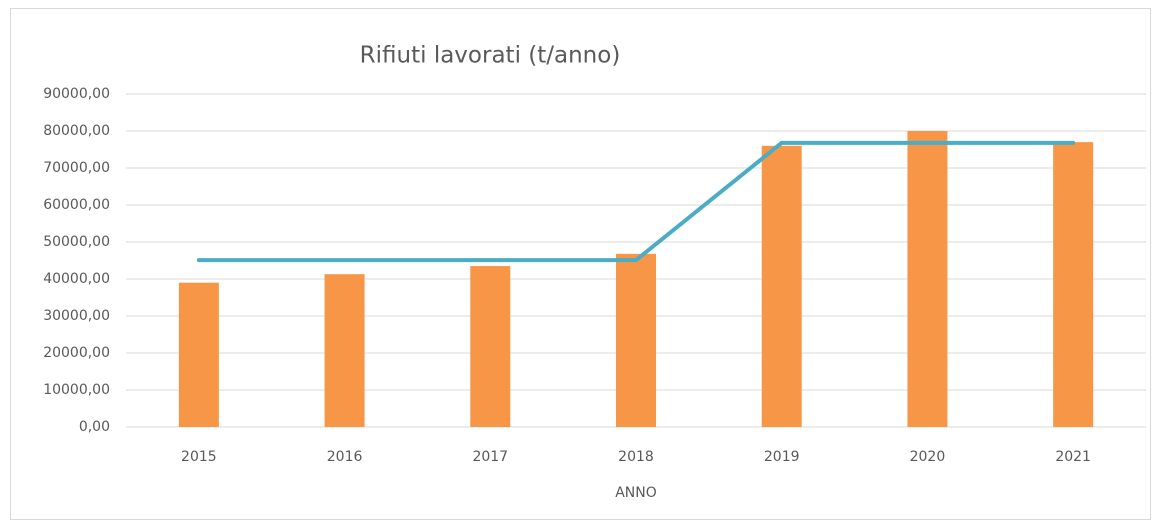  What do you see at coordinates (345, 457) in the screenshot?
I see `x-tick-label: 2016` at bounding box center [345, 457].